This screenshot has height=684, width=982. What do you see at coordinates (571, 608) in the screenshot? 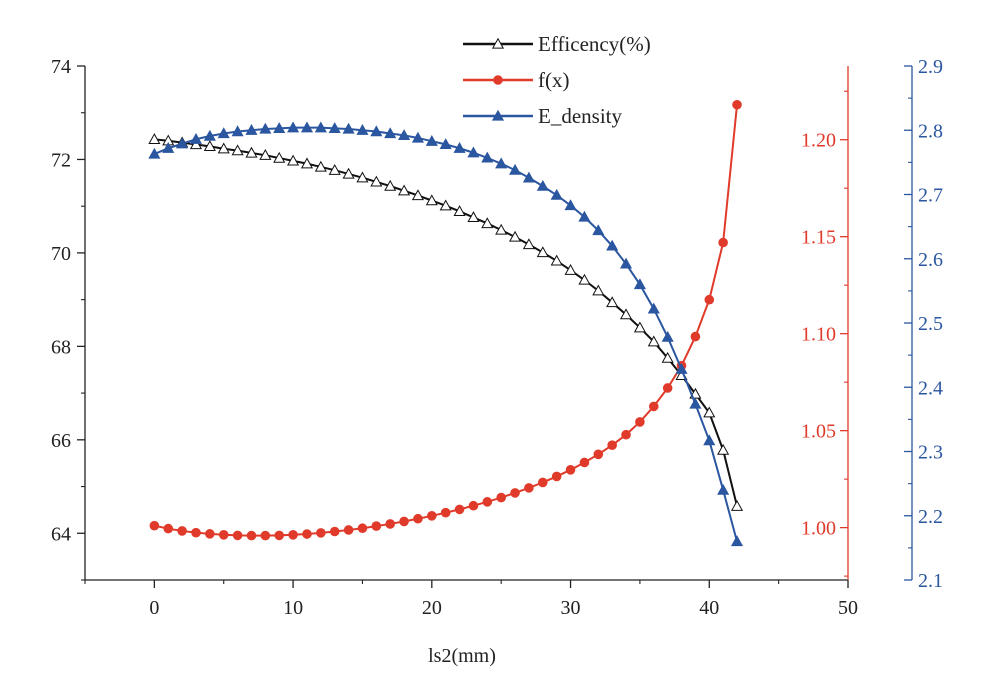
I see `x-tick-label: 30` at bounding box center [571, 608].